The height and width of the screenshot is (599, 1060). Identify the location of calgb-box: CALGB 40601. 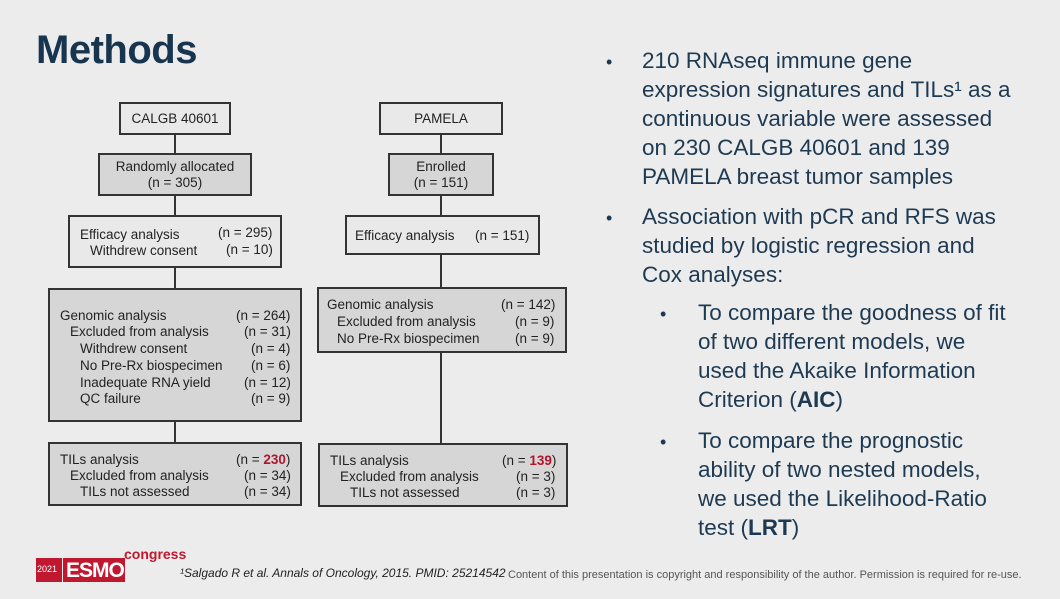
(175, 118).